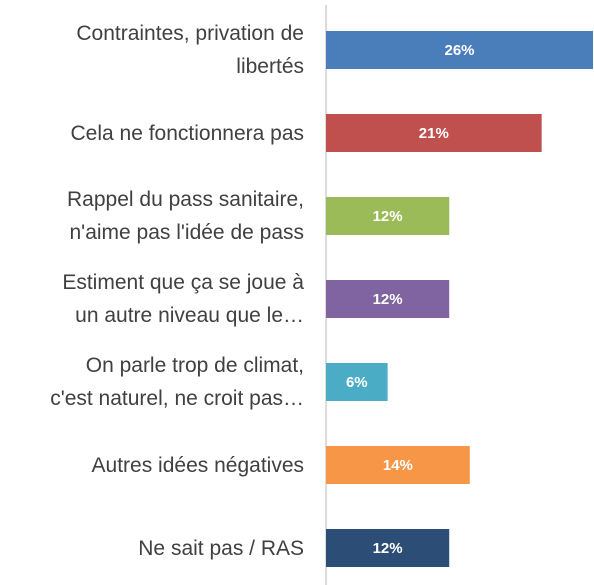 This screenshot has width=594, height=585. What do you see at coordinates (187, 133) in the screenshot?
I see `category-label: Cela ne fonctionnera pas` at bounding box center [187, 133].